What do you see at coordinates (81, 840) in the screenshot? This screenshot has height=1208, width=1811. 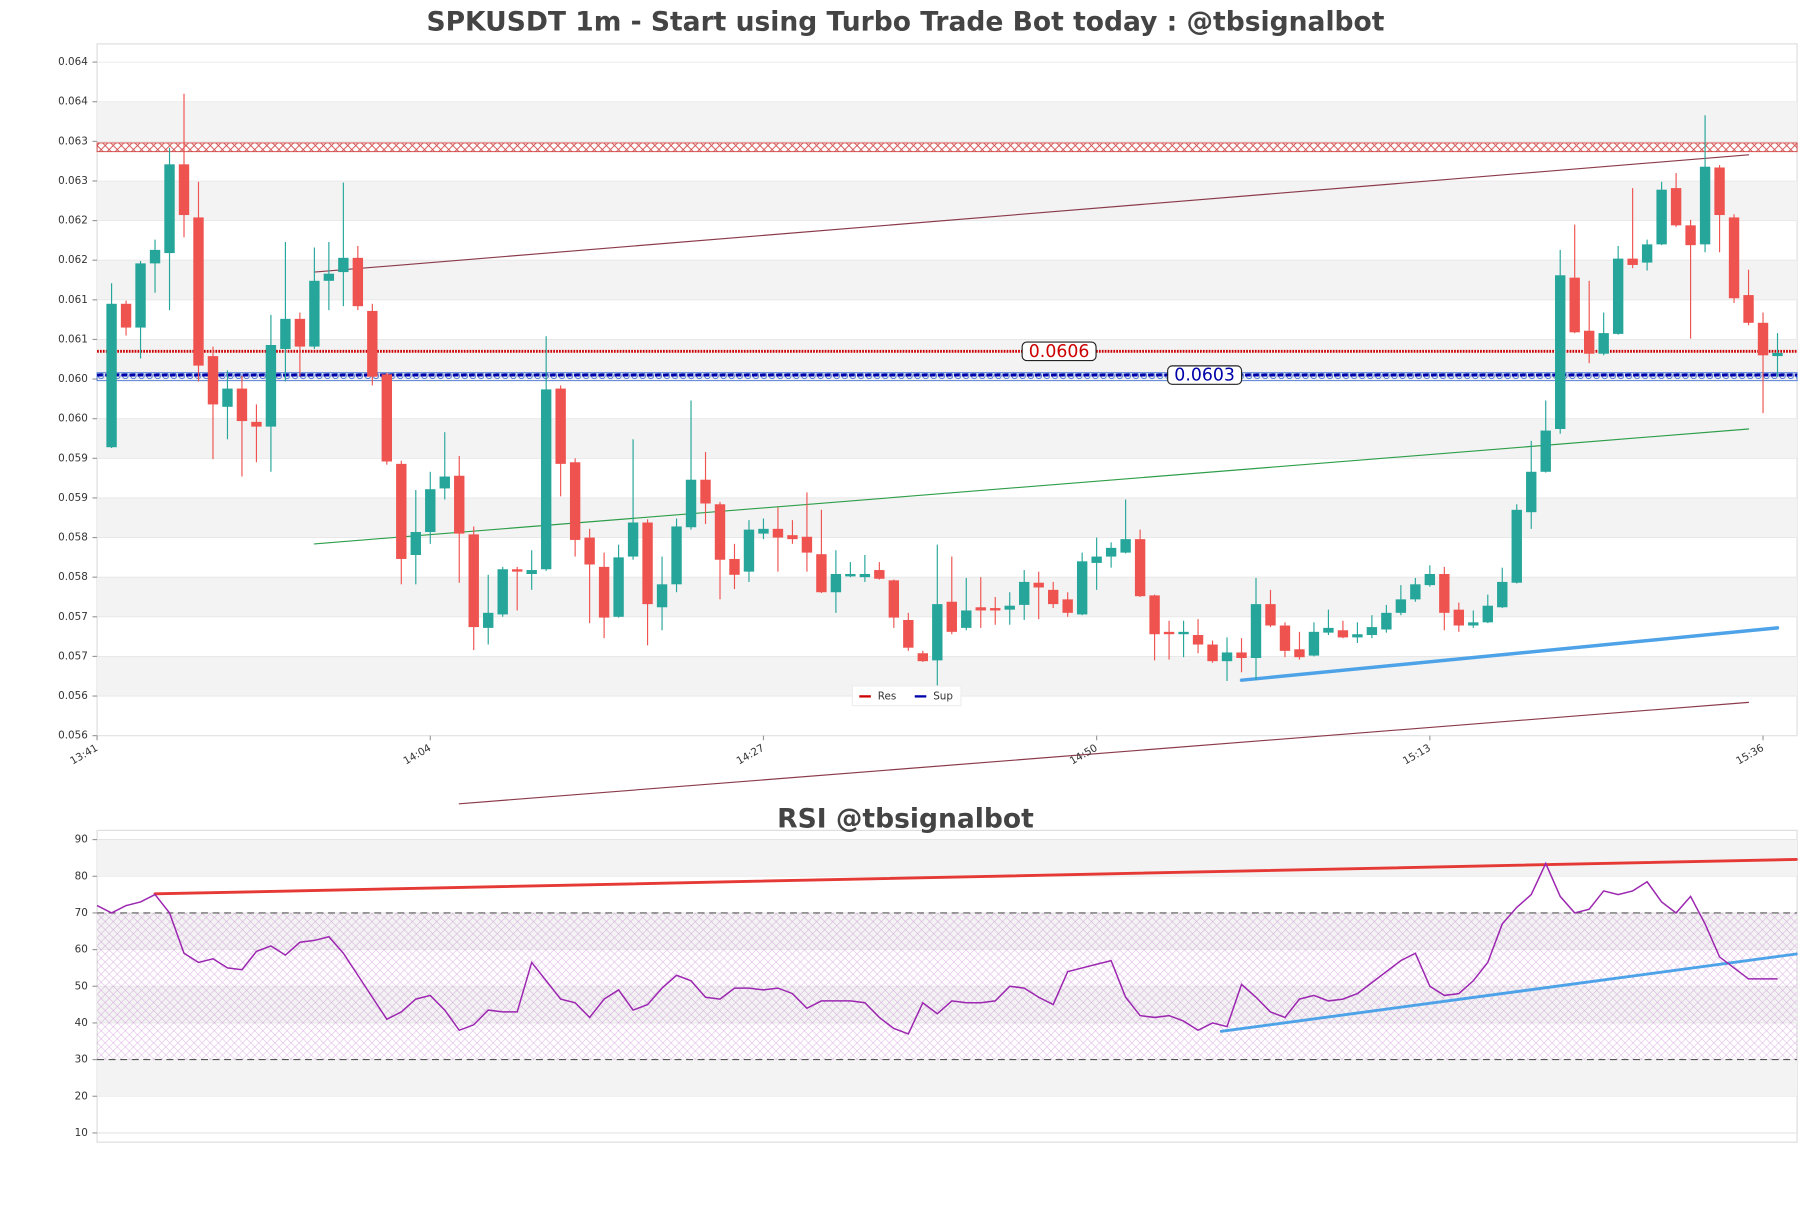 I see `y-tick-label: 90` at bounding box center [81, 840].